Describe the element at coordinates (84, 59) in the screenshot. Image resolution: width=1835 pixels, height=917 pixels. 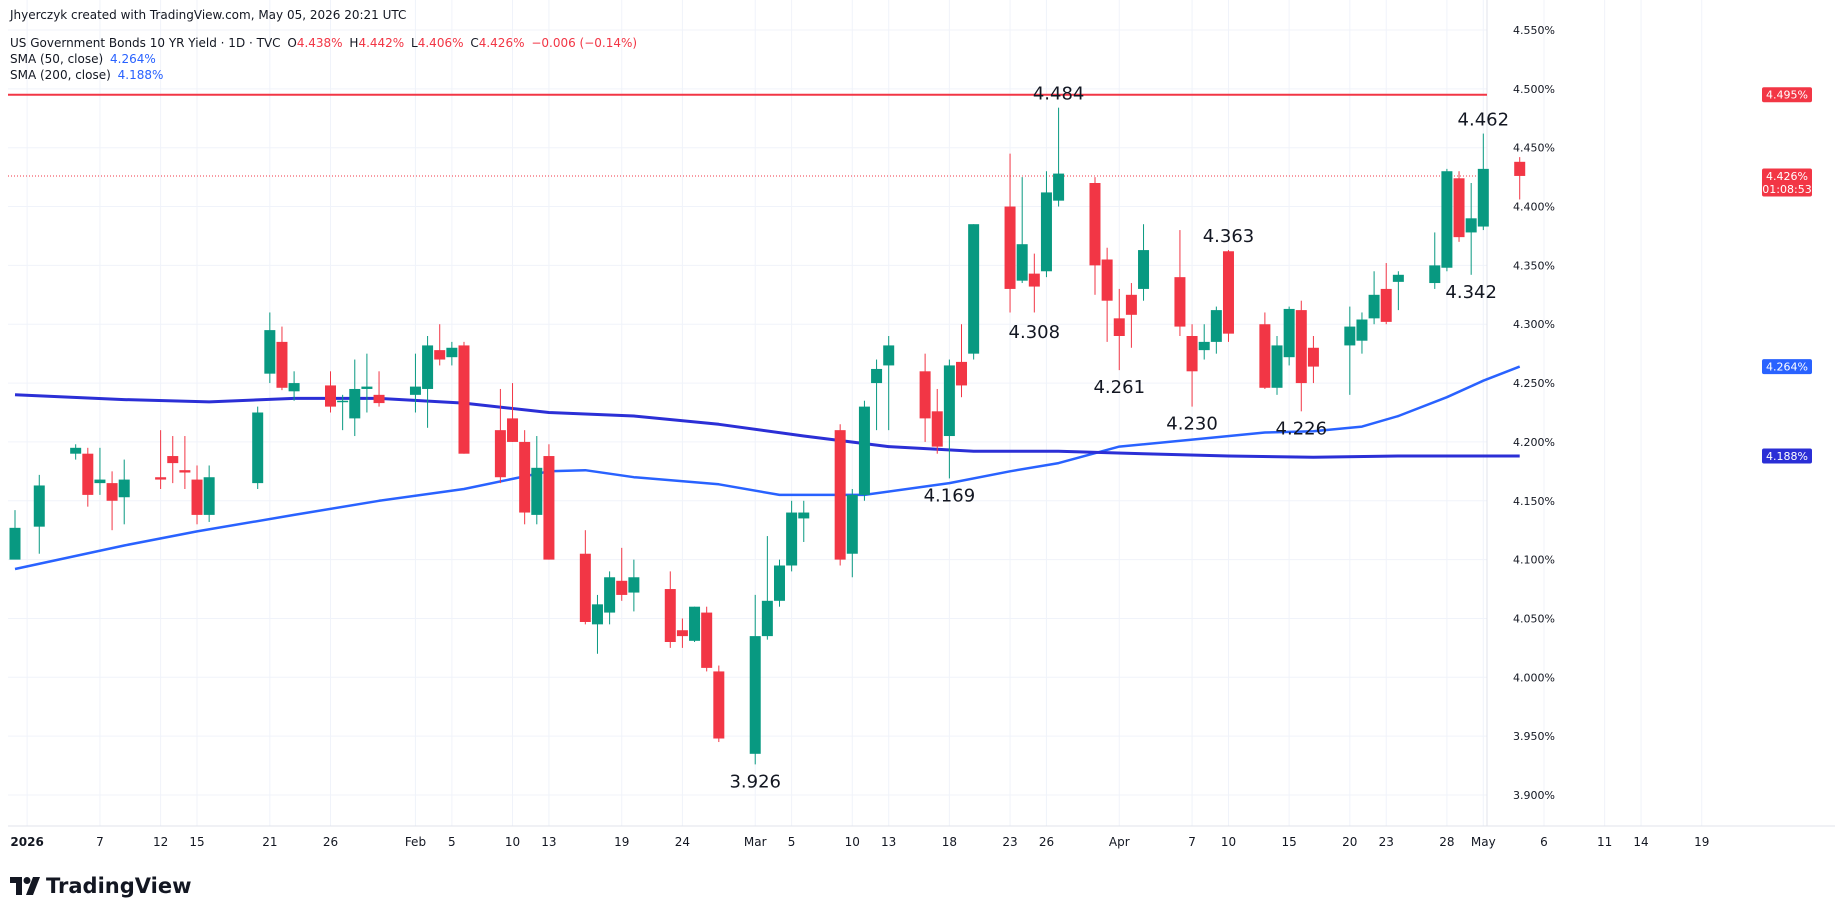
I see `sma50-legend: SMA (50, close) 4.264%` at that location.